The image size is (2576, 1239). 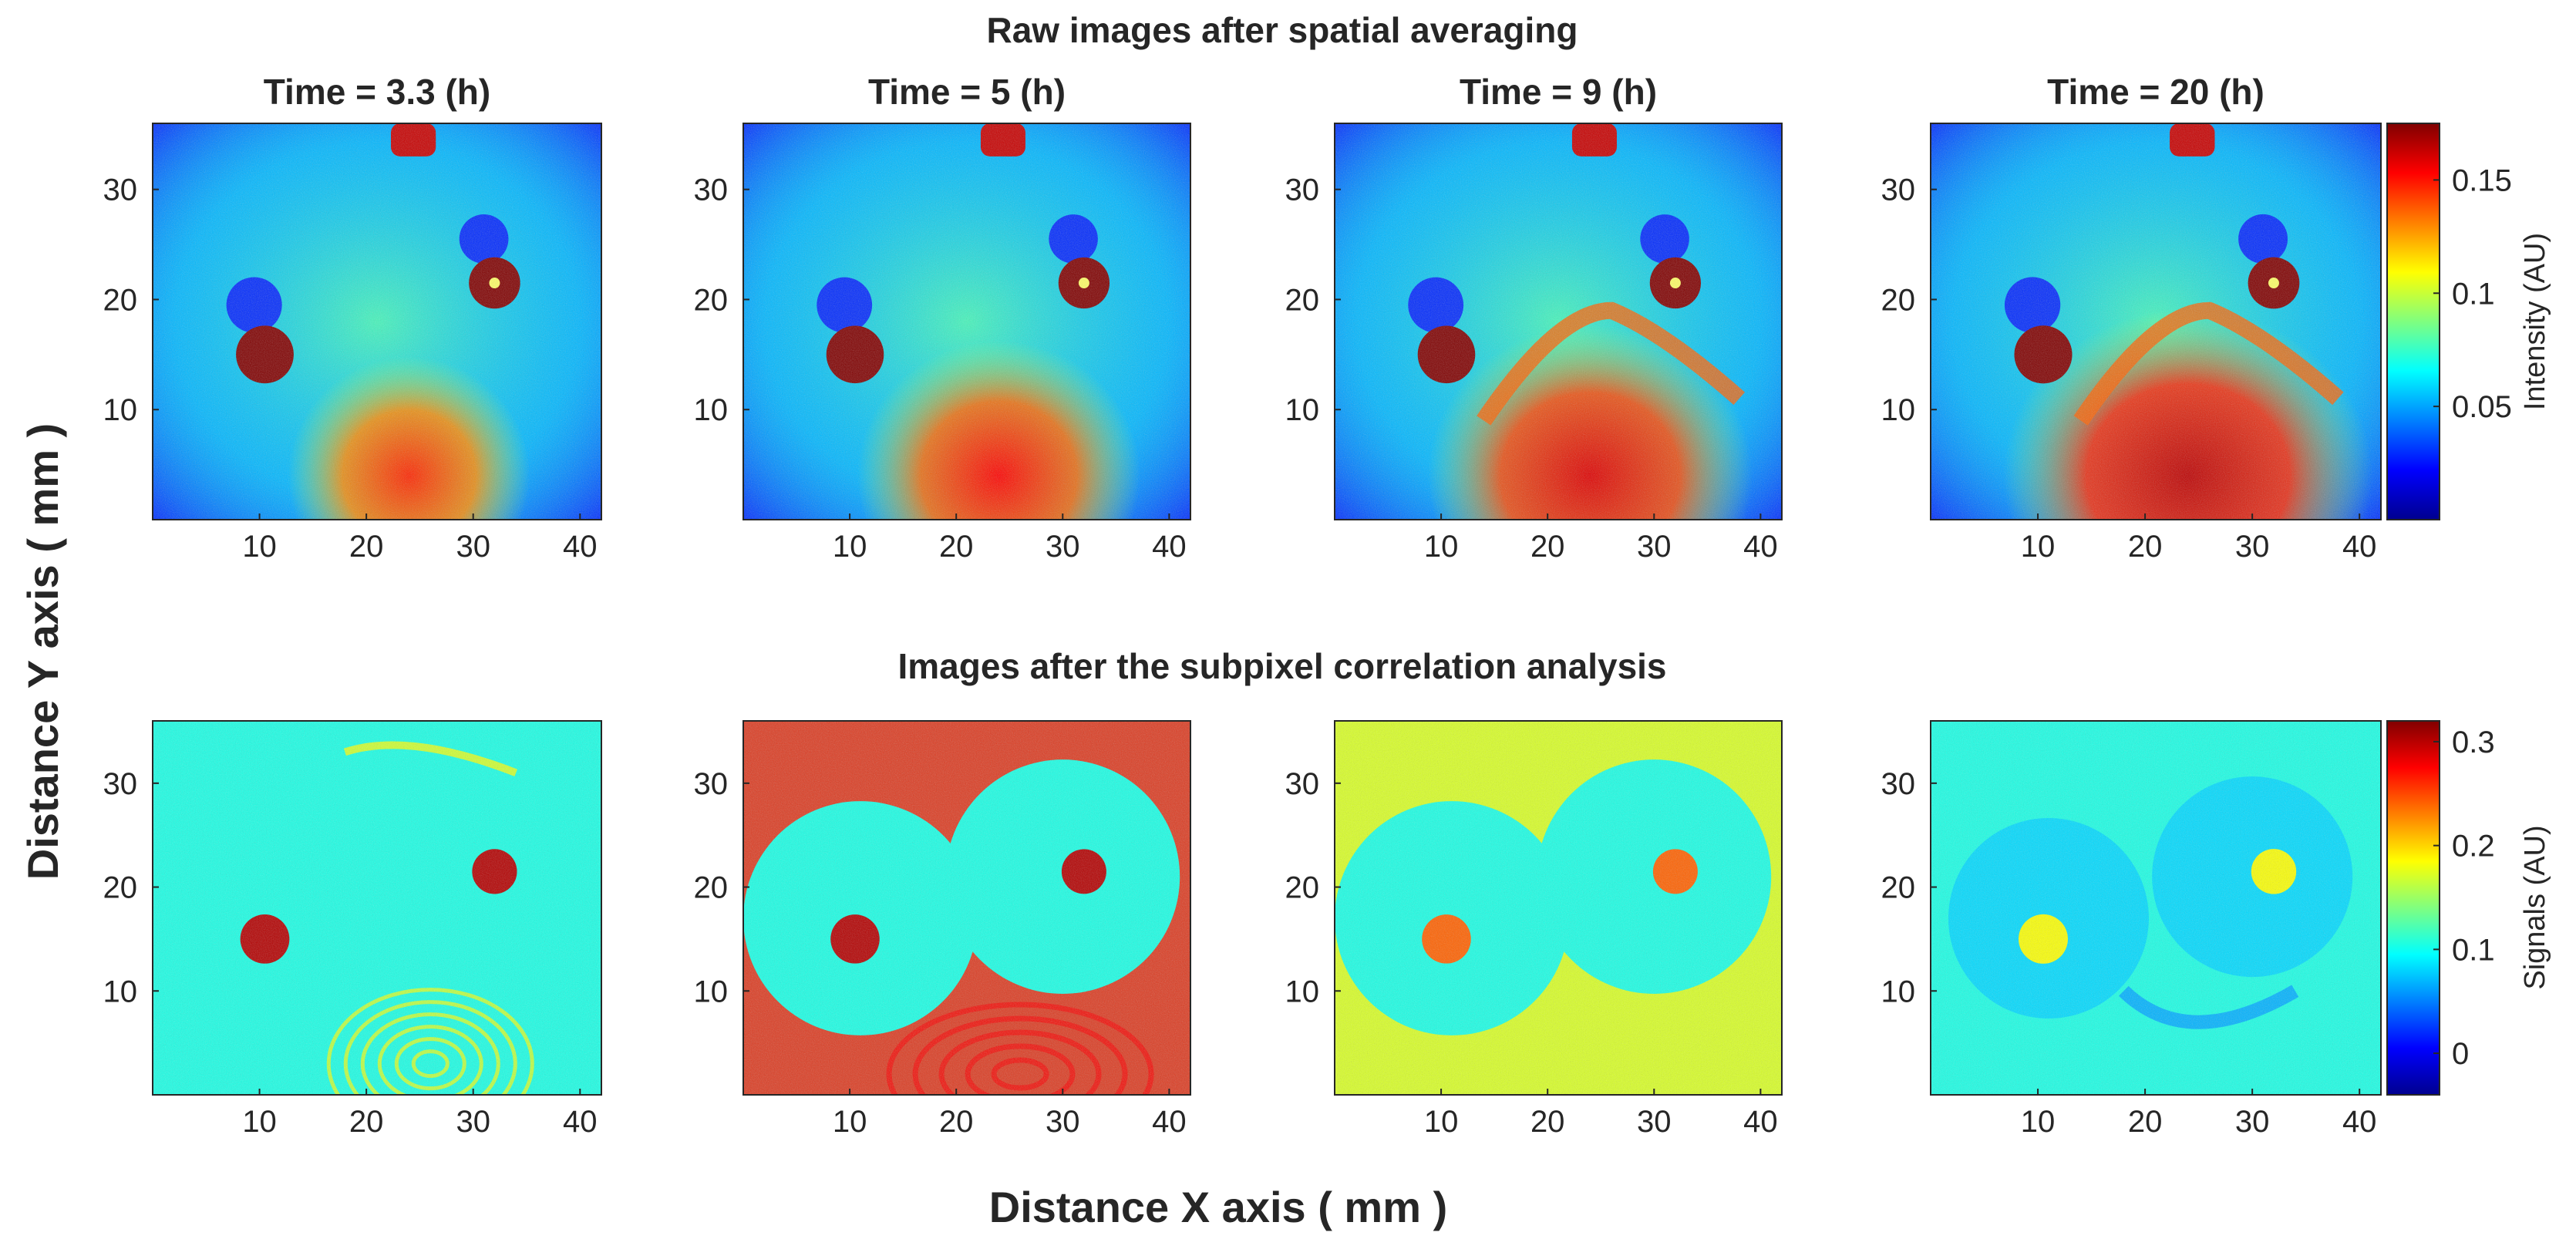 I want to click on heatmap-row1-panel1: 10 20 30 40 10 20 30, so click(x=352, y=343).